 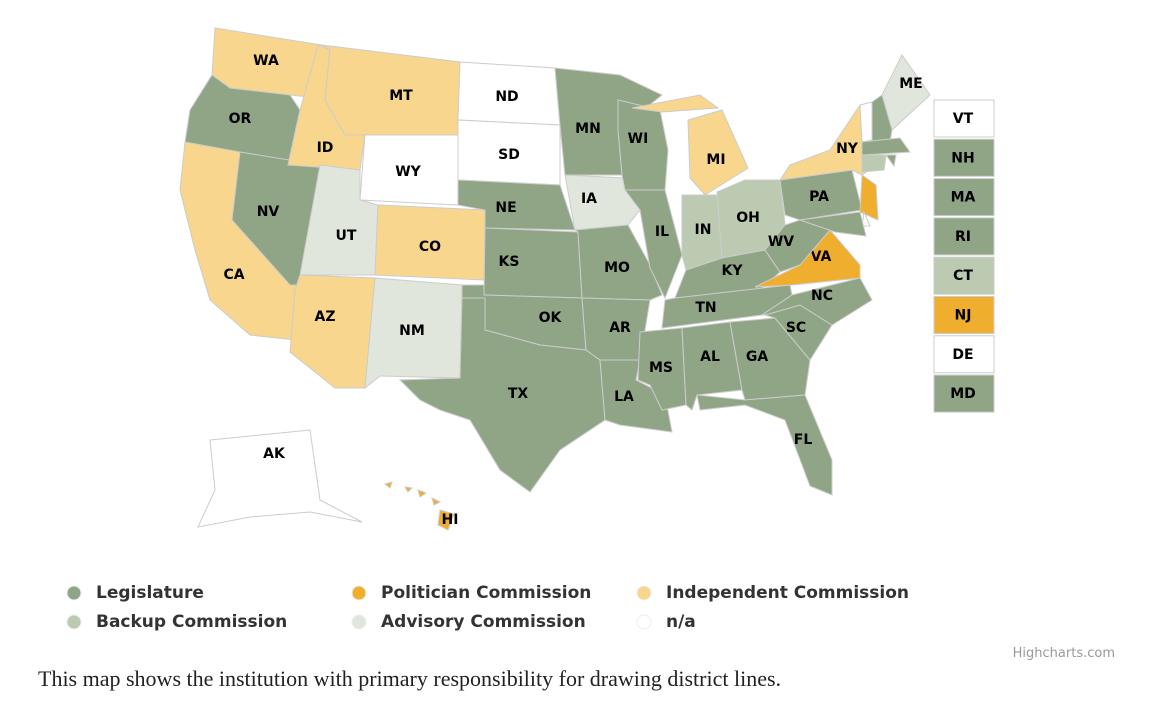 I want to click on state-label: MI, so click(x=715, y=160).